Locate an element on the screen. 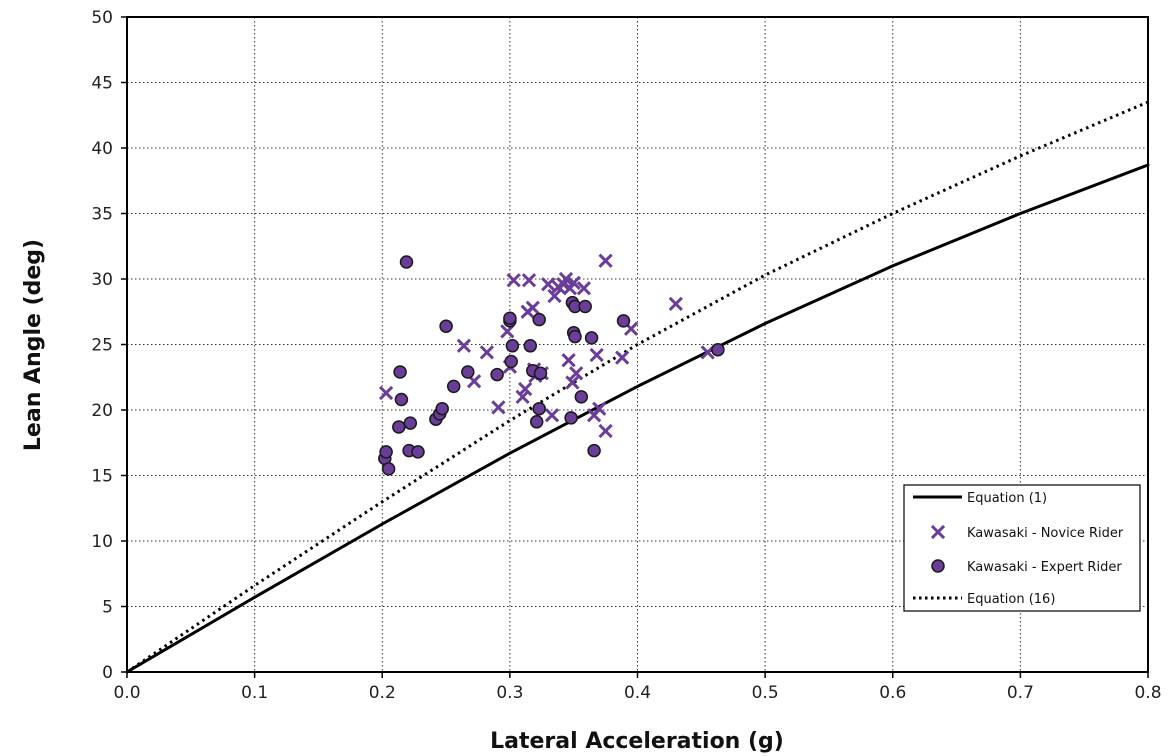 The image size is (1170, 756). legend-key-expert-rider is located at coordinates (938, 566).